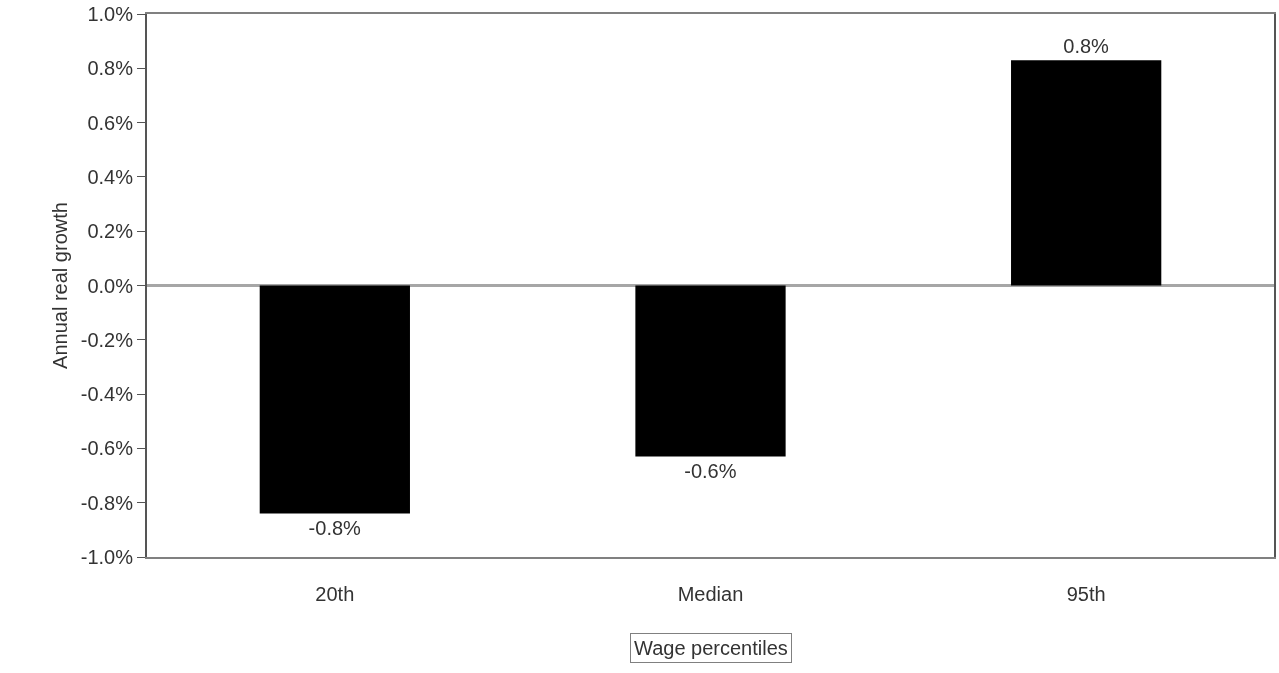 The image size is (1279, 673). Describe the element at coordinates (335, 594) in the screenshot. I see `x-tick-label: 20th` at that location.